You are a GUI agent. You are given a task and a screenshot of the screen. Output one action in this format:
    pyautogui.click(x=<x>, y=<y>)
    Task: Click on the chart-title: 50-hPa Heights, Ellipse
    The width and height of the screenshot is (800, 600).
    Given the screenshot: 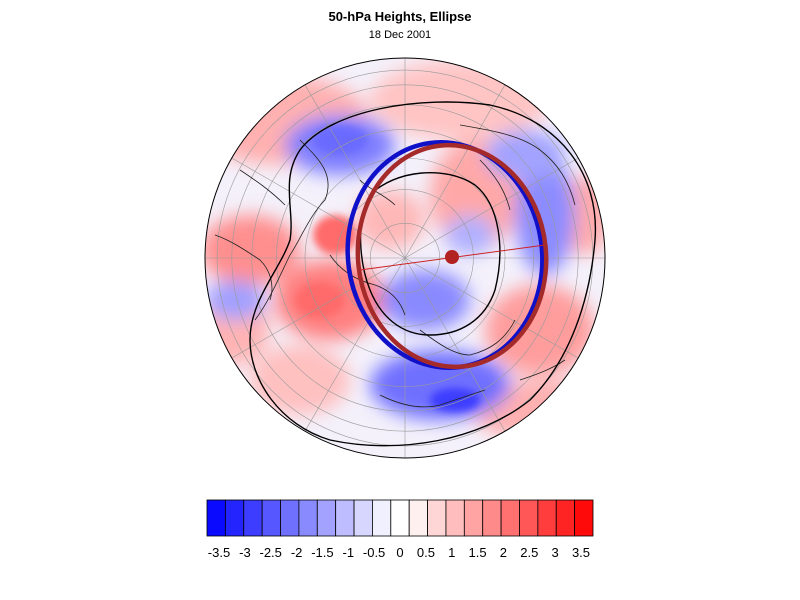 What is the action you would take?
    pyautogui.click(x=400, y=16)
    